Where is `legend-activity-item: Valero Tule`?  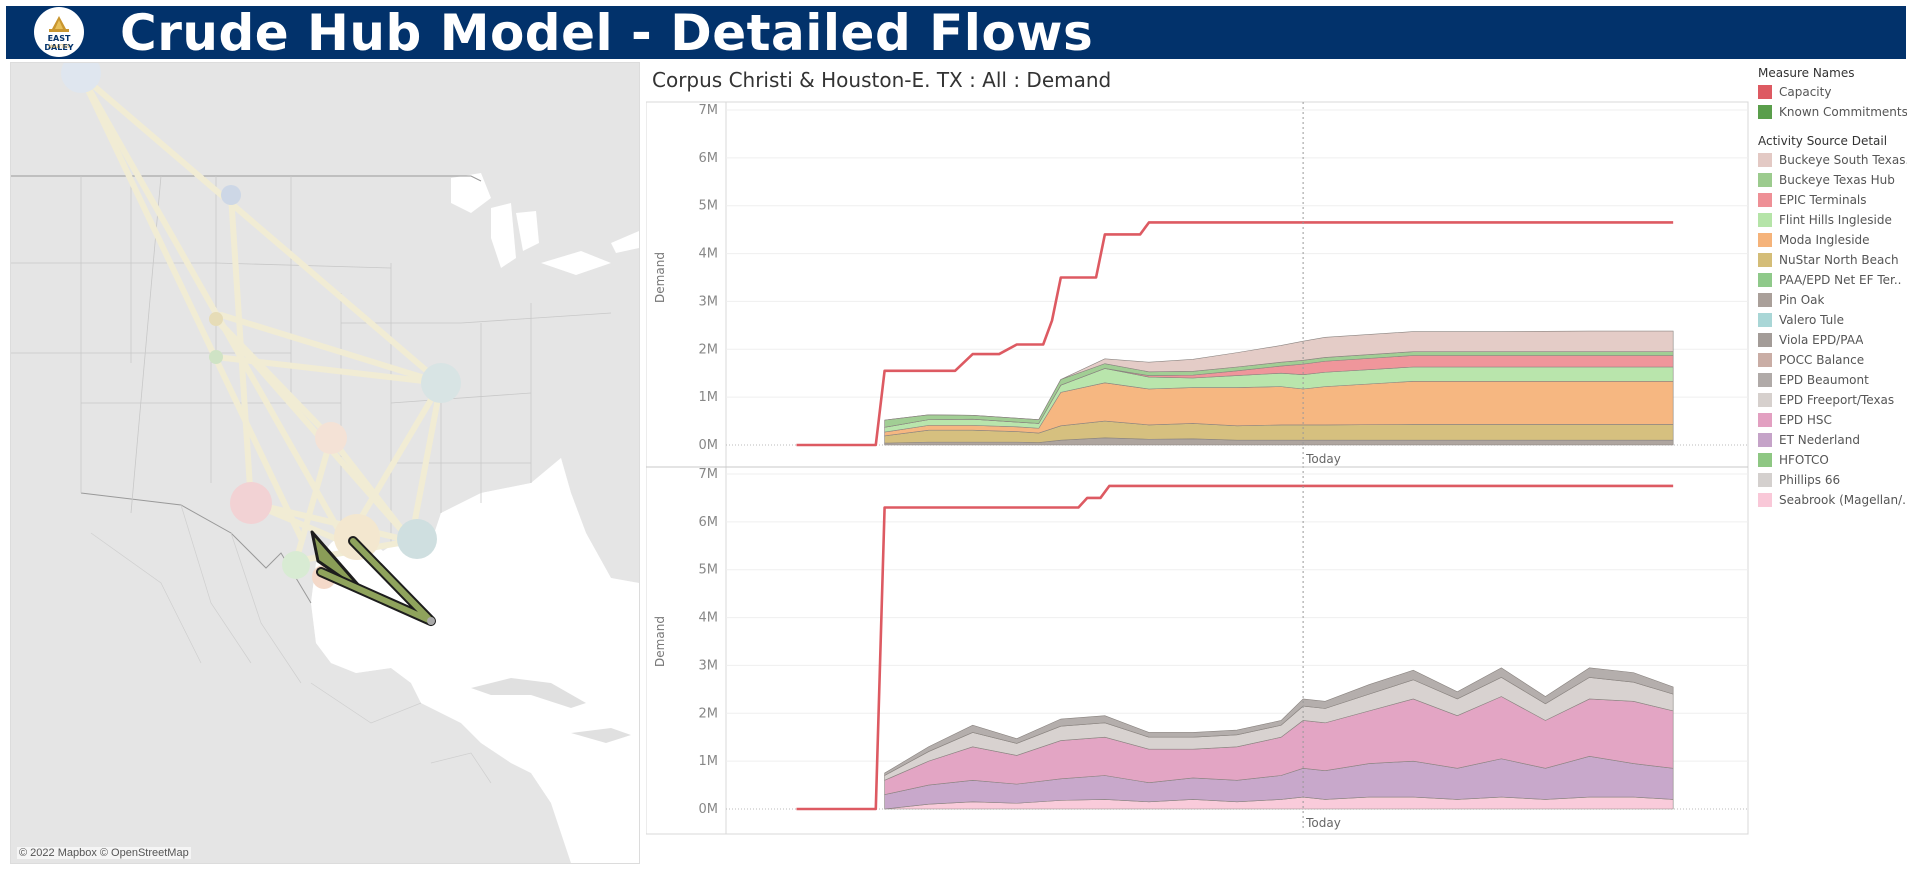
legend-activity-item: Valero Tule is located at coordinates (1833, 320).